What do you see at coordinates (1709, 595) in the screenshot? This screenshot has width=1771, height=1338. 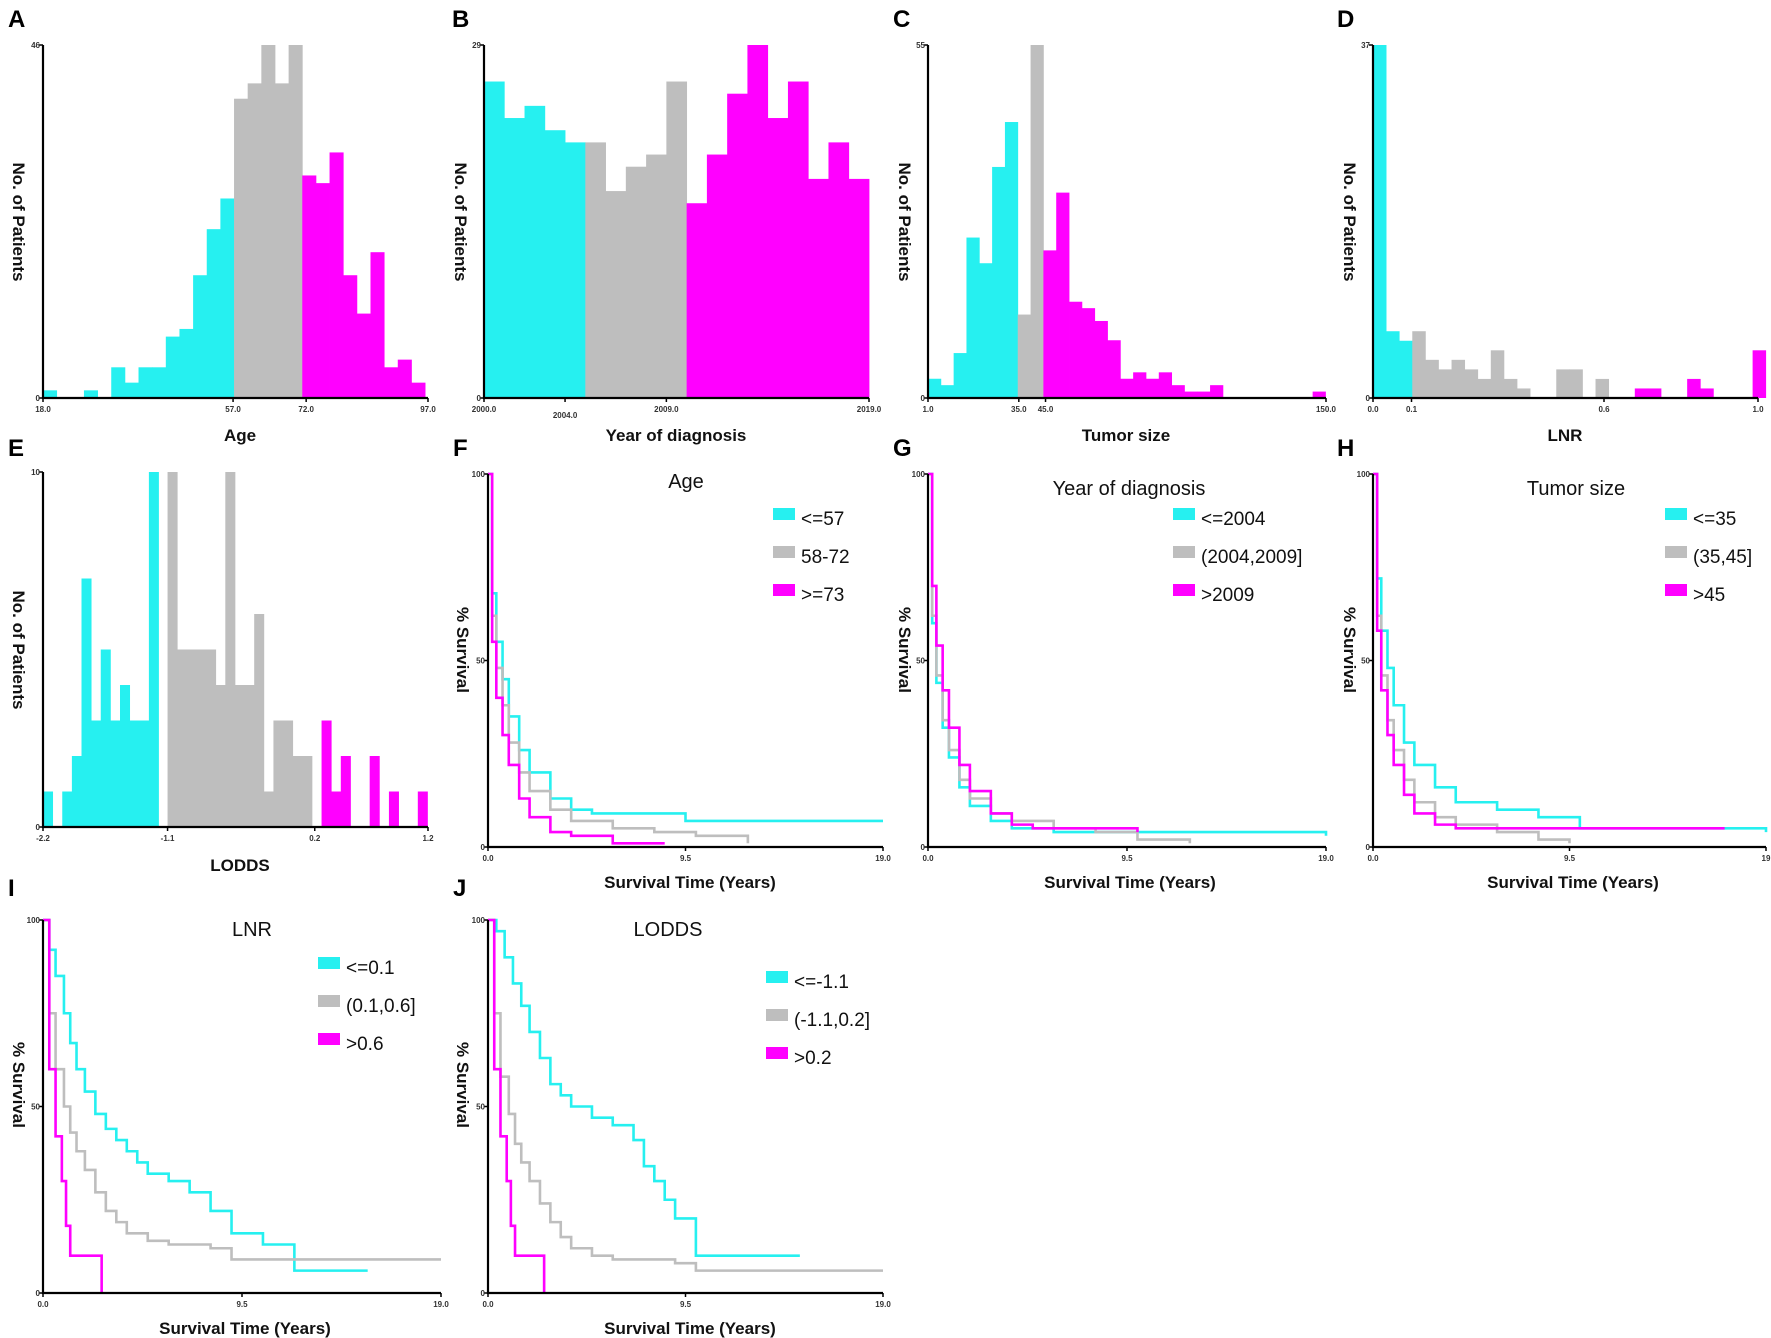 I see `legend-label: >45` at bounding box center [1709, 595].